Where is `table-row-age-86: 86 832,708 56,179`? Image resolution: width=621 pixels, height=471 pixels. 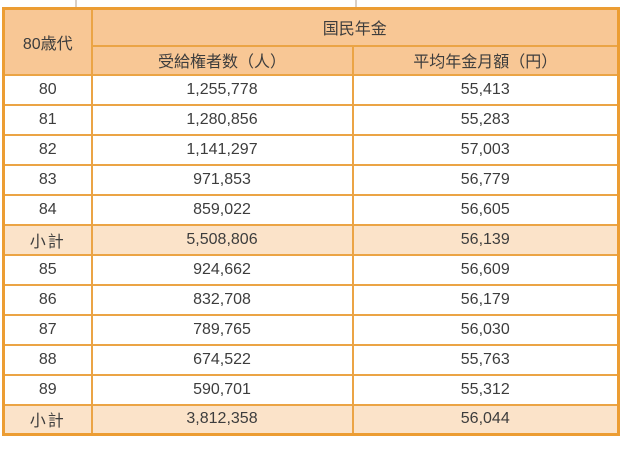 table-row-age-86: 86 832,708 56,179 is located at coordinates (311, 299).